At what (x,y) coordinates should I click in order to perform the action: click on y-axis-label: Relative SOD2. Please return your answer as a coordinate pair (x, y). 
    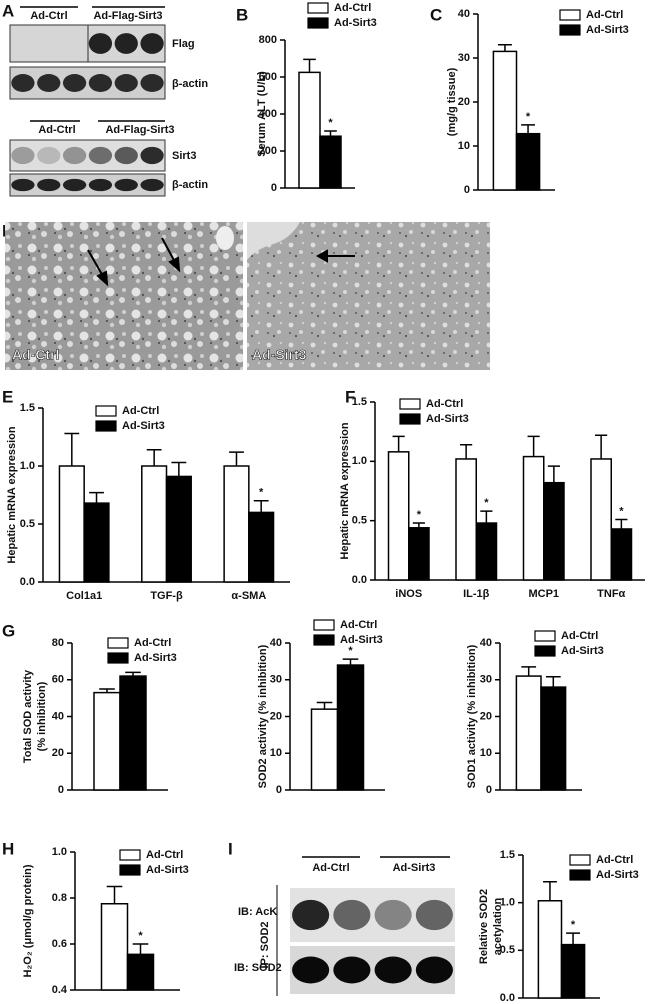
    Looking at the image, I should click on (484, 926).